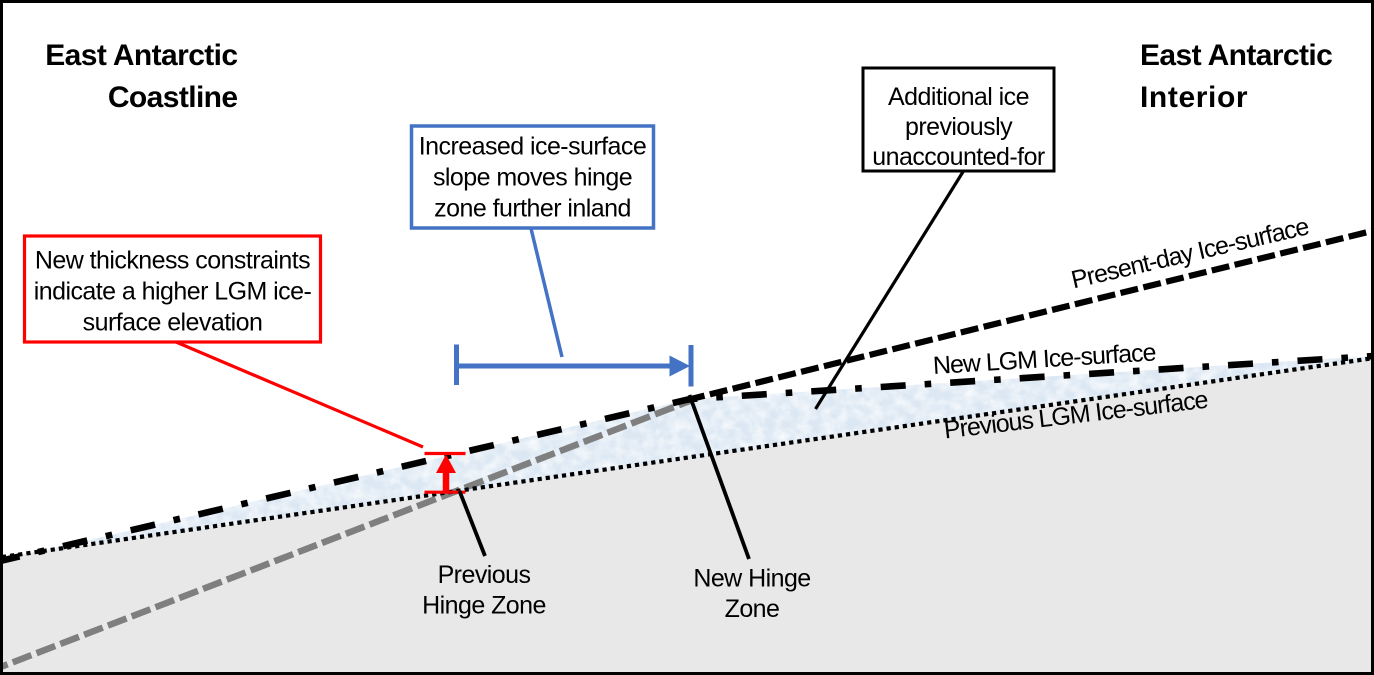 This screenshot has width=1374, height=675. Describe the element at coordinates (173, 97) in the screenshot. I see `svg-text: Coastline` at that location.